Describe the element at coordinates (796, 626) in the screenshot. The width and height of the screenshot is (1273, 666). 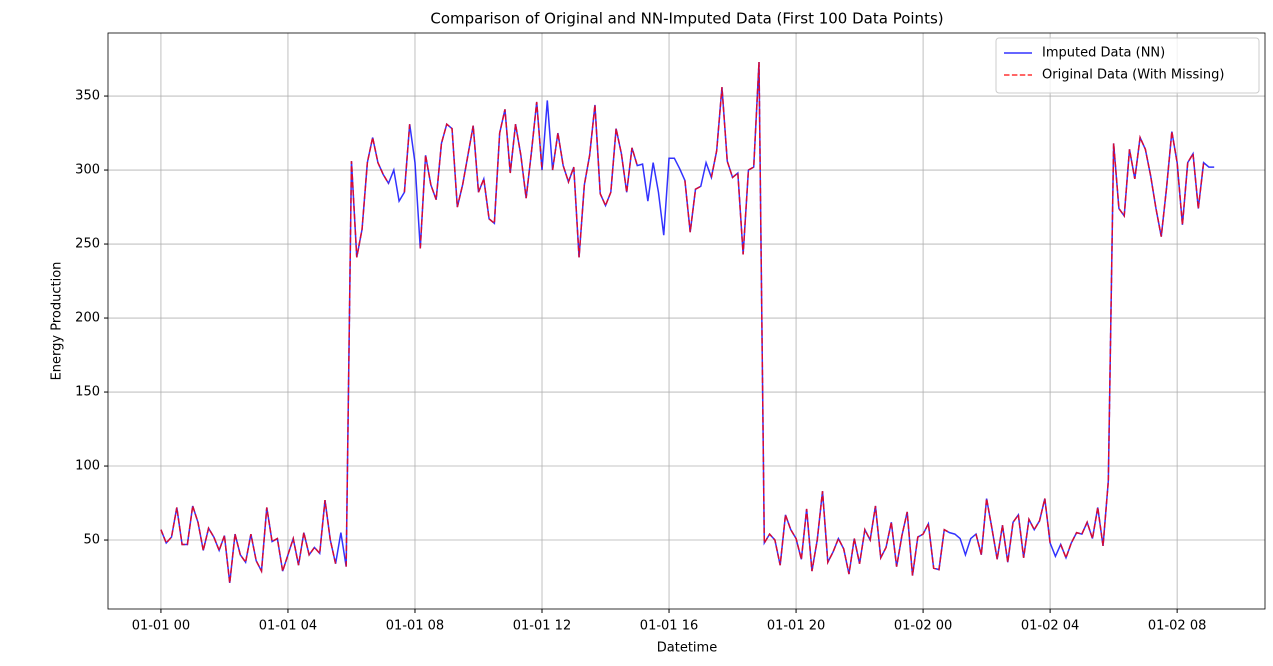
I see `x-tick-label: 01-01 20` at that location.